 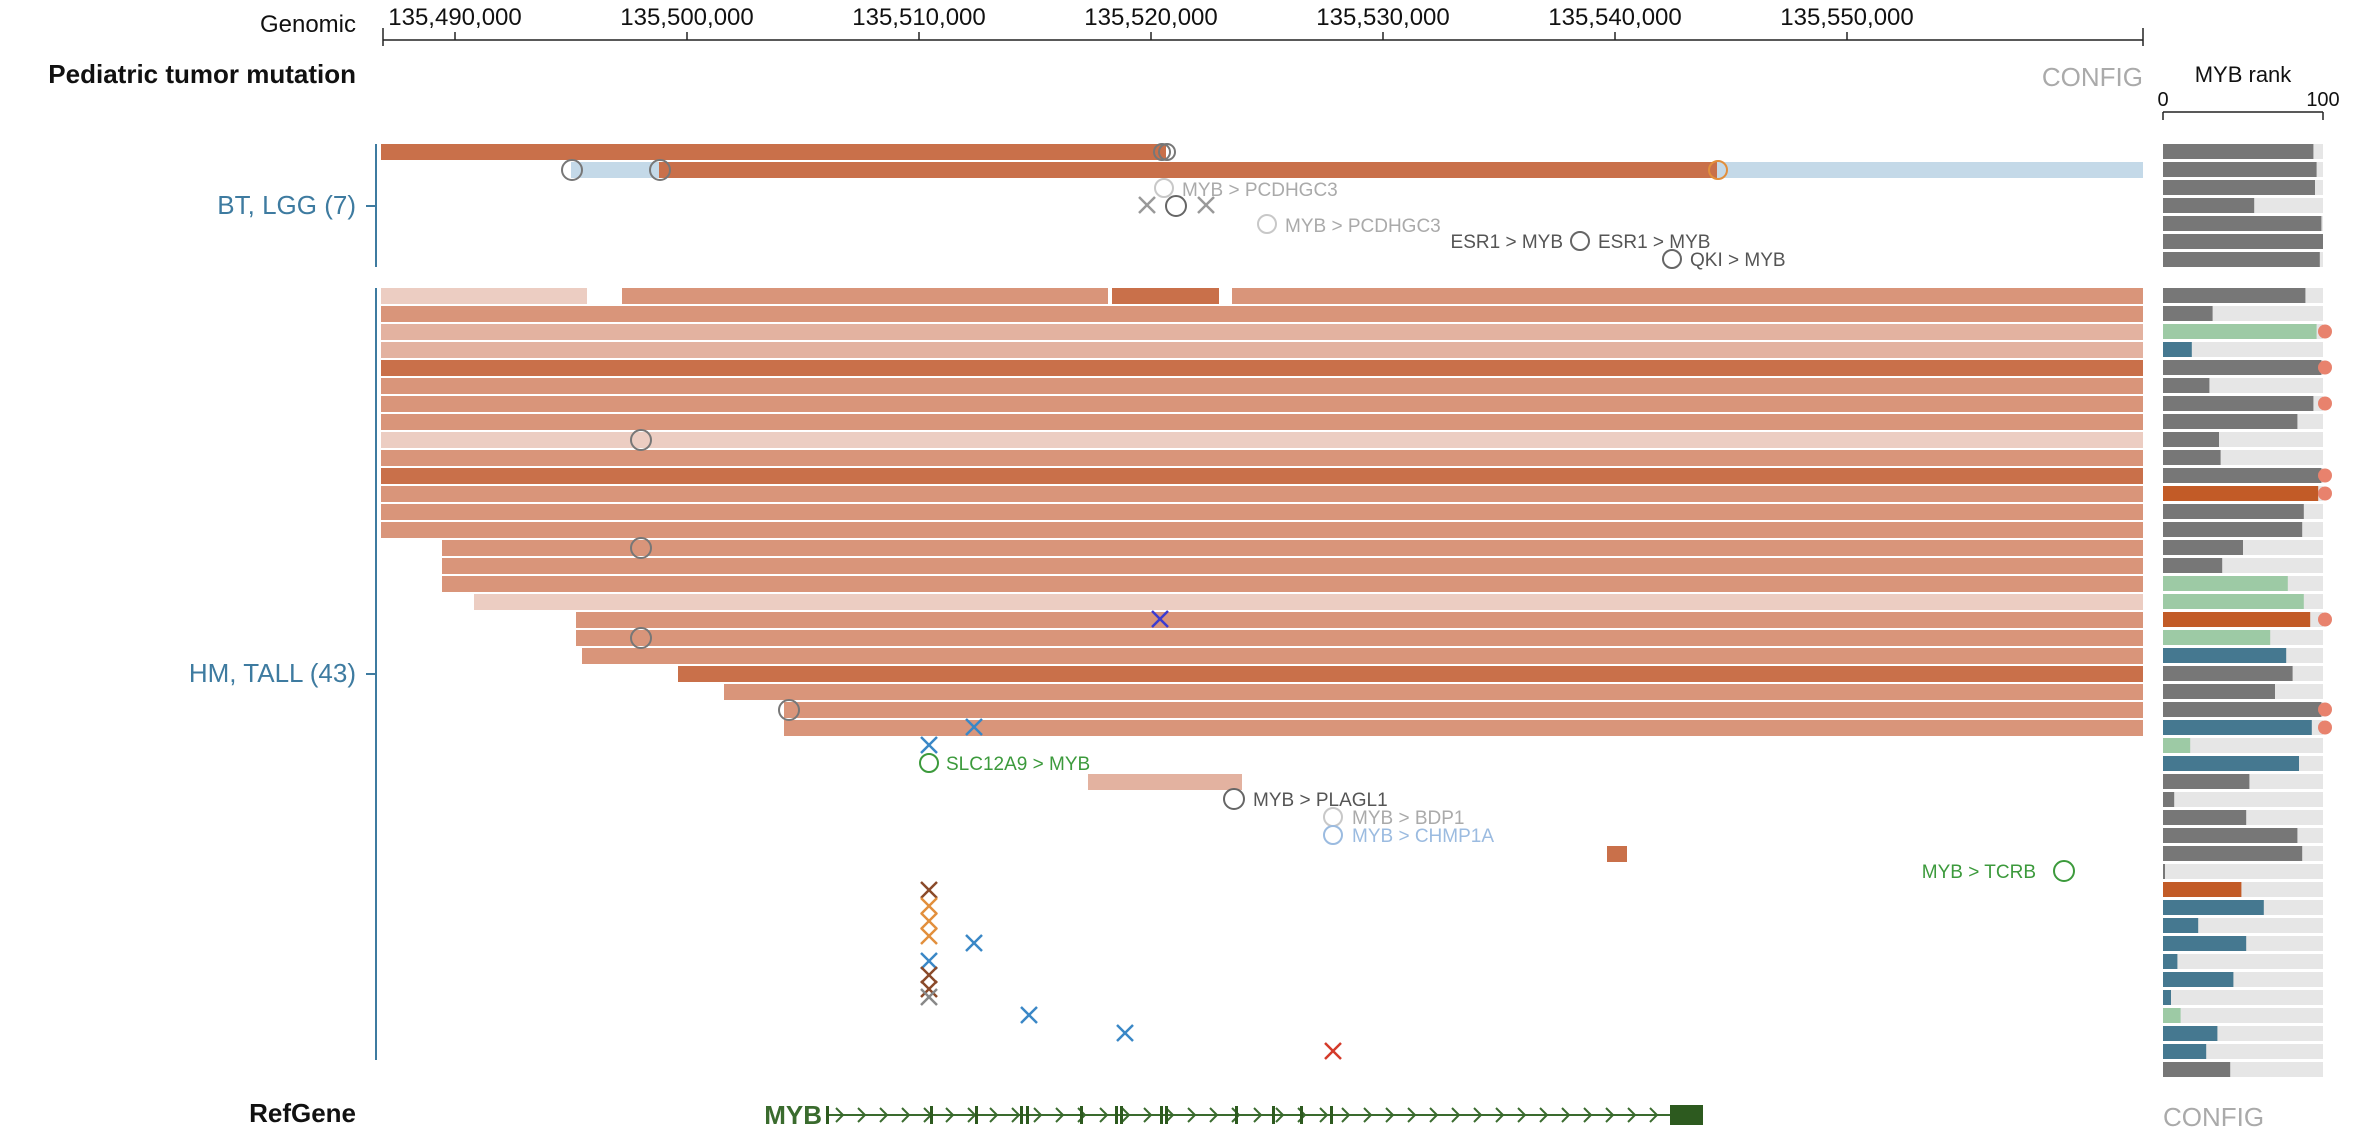 I want to click on group-label-bt-lgg: BT, LGG (7), so click(x=286, y=205).